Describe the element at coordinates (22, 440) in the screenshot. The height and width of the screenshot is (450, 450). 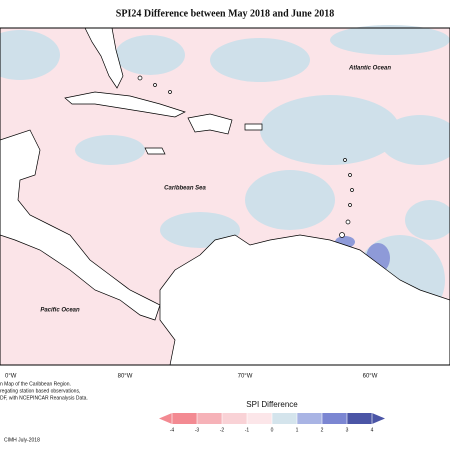
I see `credit: CIMH July-2018` at that location.